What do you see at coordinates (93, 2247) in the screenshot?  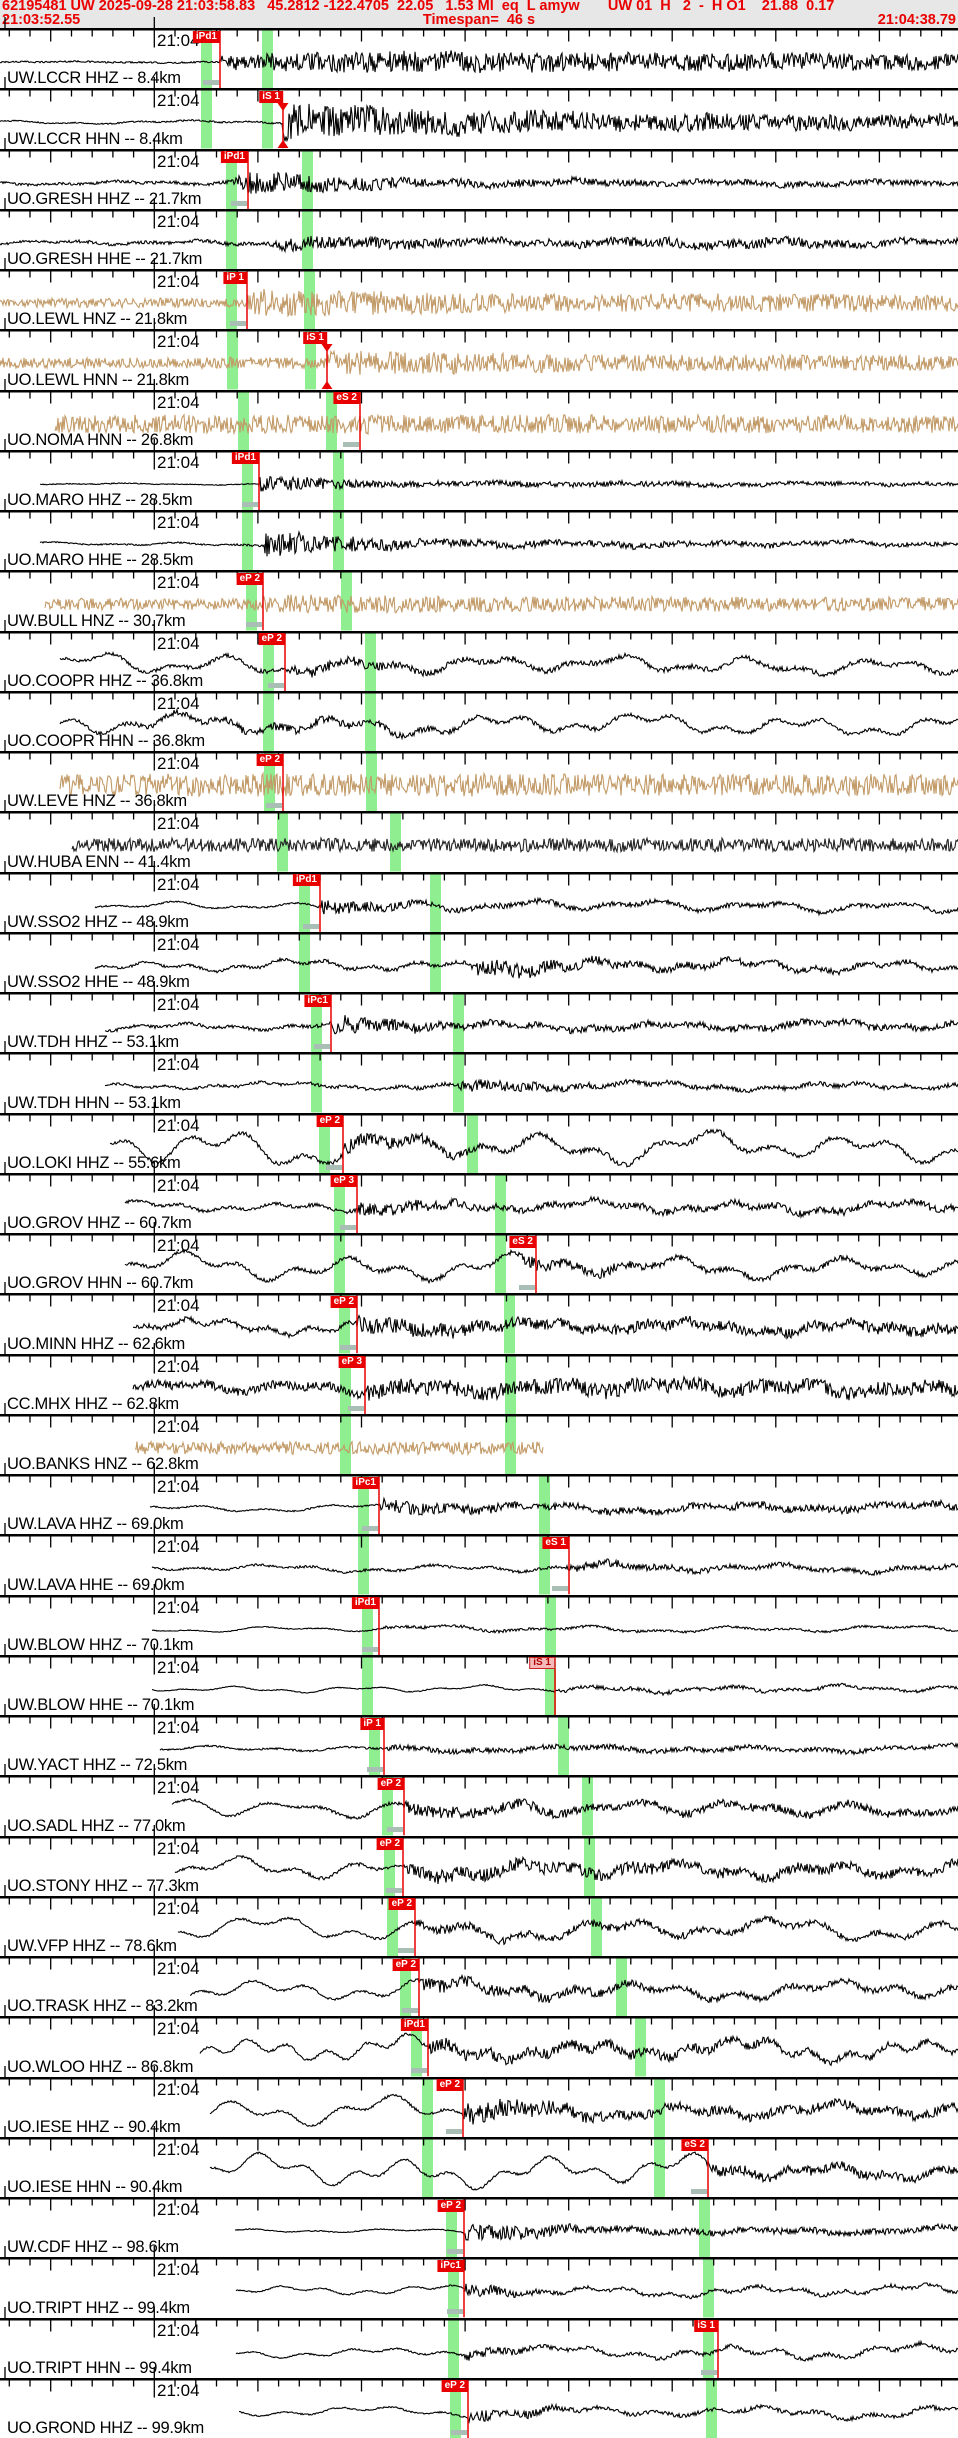 I see `trace-label: UW.CDF HHZ -- 98.6km` at bounding box center [93, 2247].